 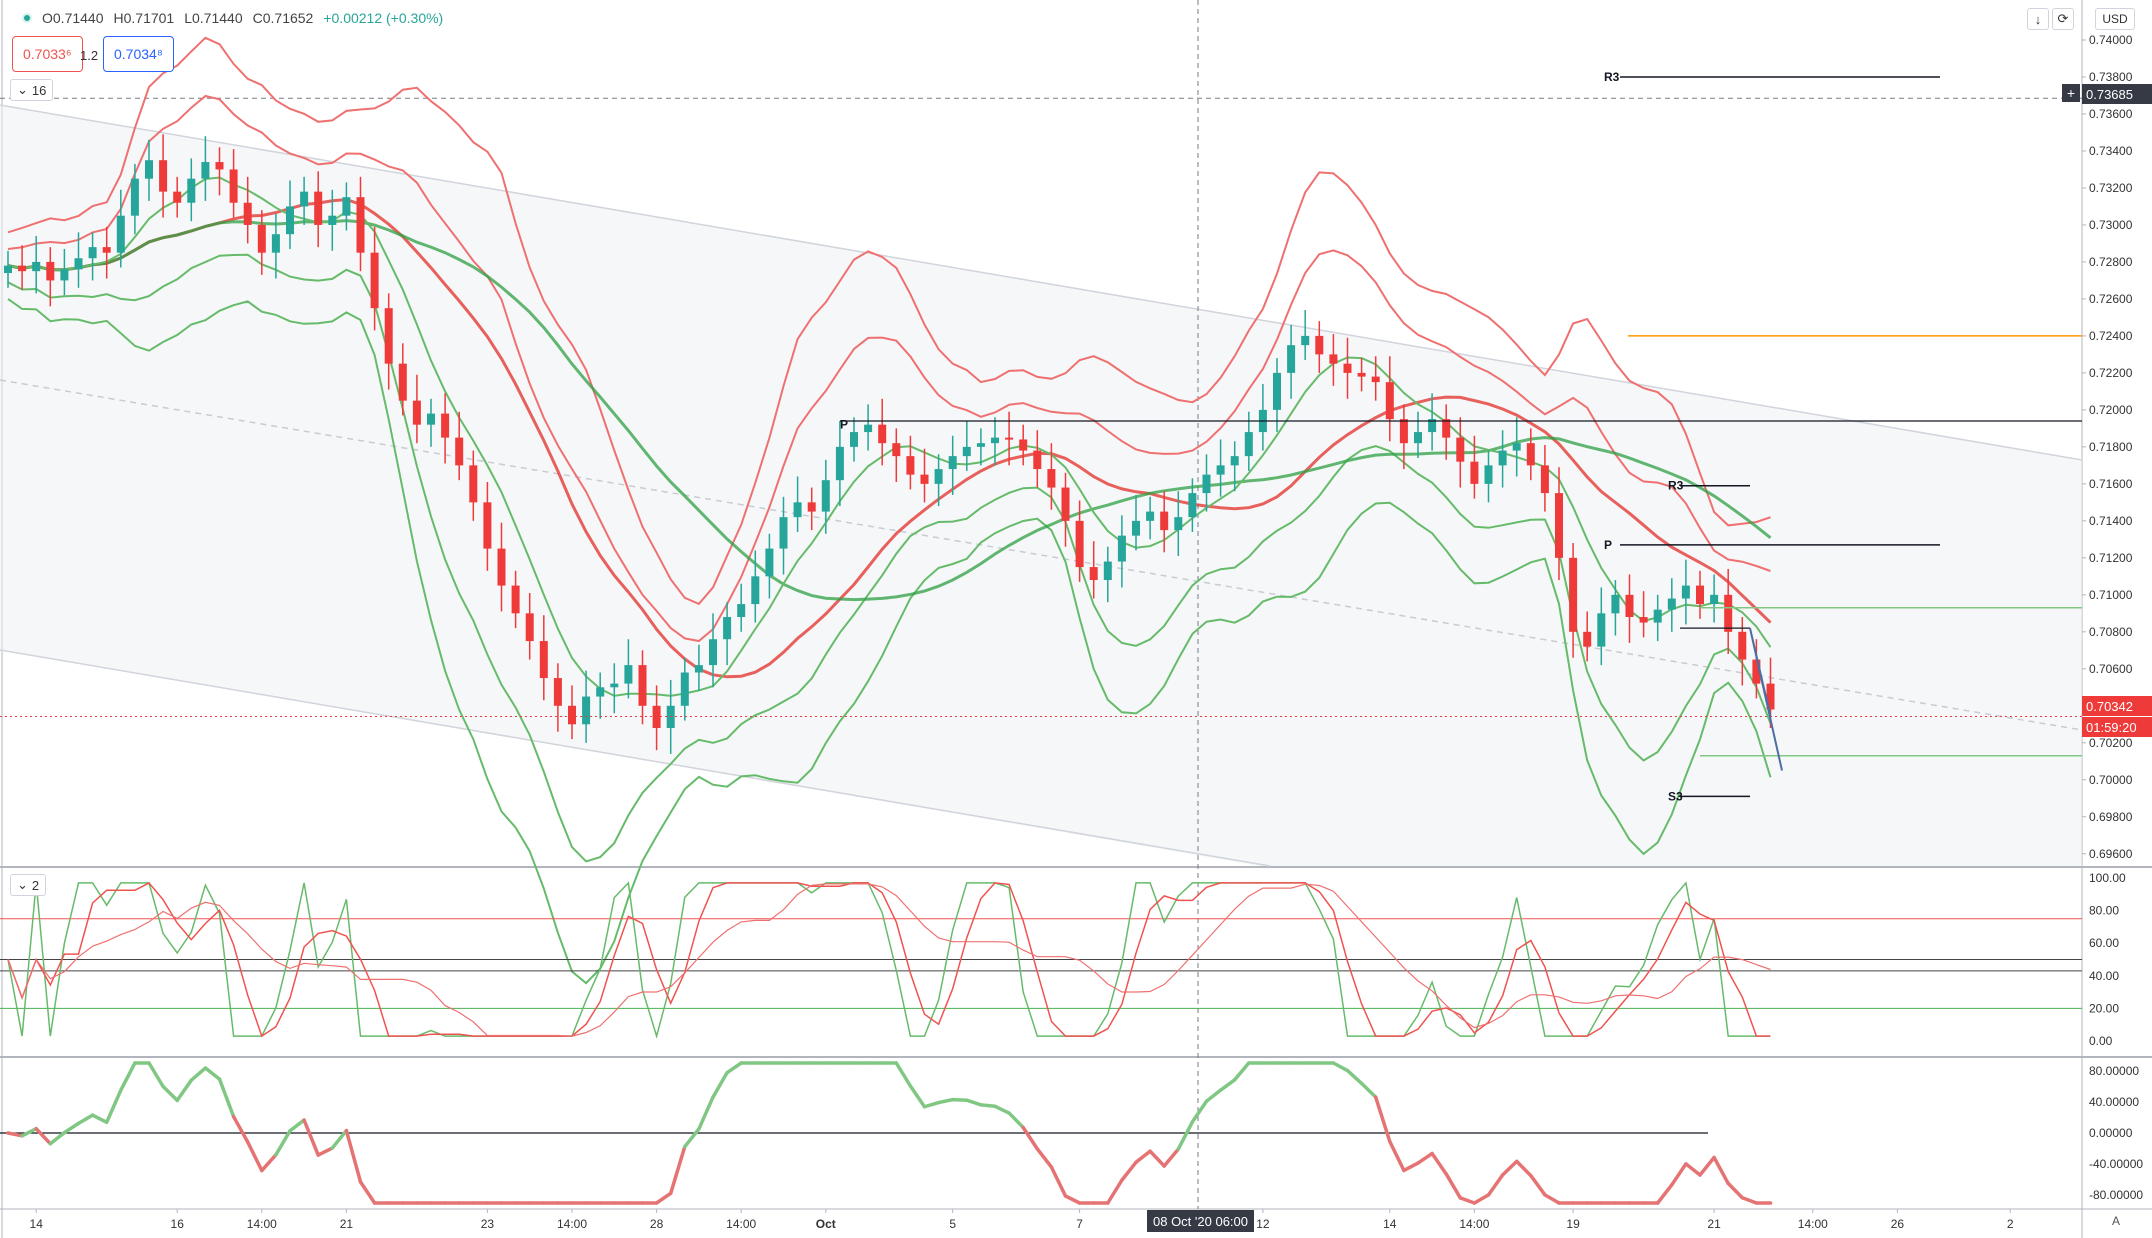 What do you see at coordinates (2117, 727) in the screenshot?
I see `bar-countdown-label: 01:59:20` at bounding box center [2117, 727].